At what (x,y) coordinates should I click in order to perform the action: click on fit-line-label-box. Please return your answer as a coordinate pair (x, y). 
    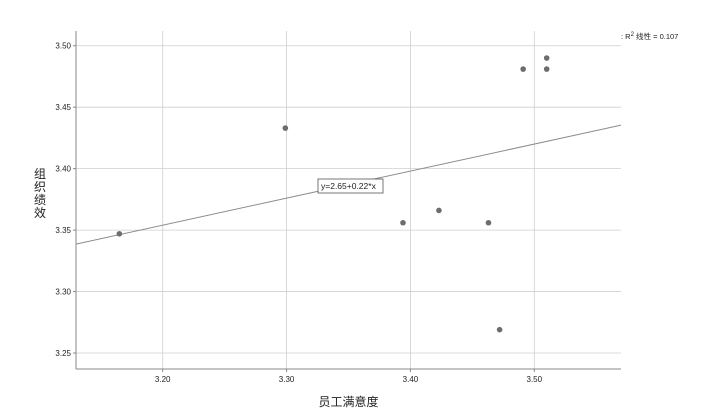
    Looking at the image, I should click on (350, 186).